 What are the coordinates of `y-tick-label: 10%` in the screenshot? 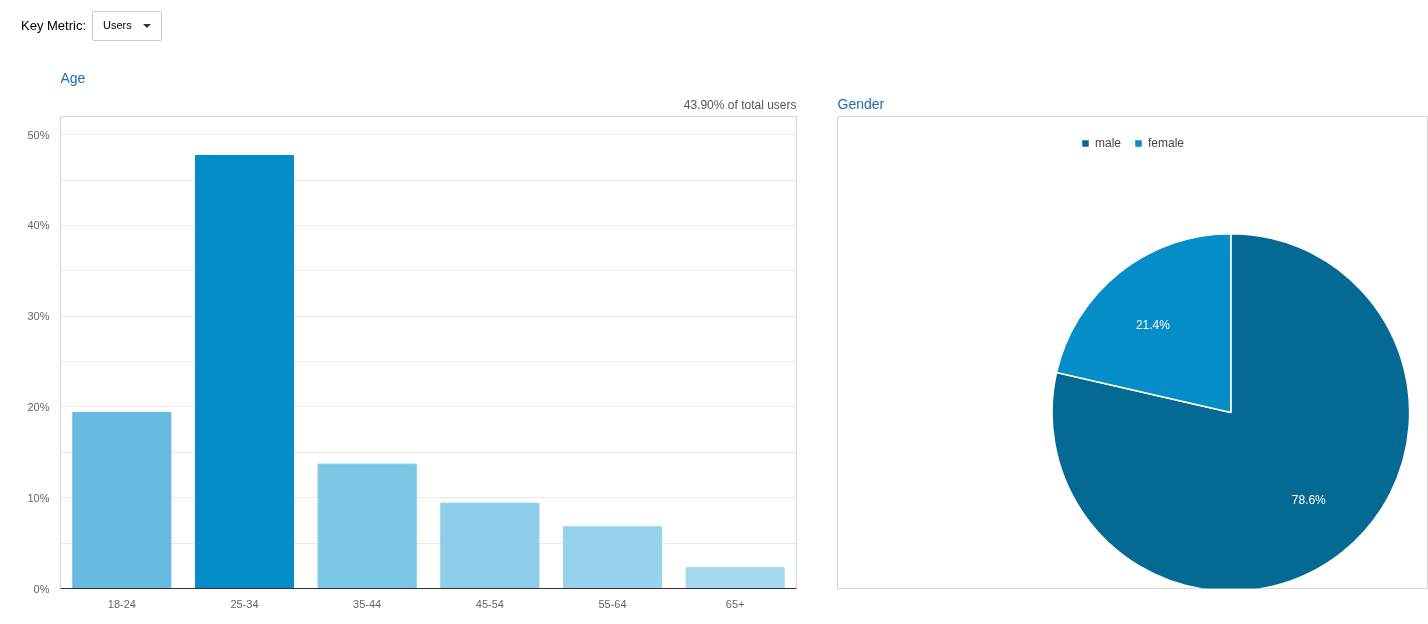 It's located at (38, 497).